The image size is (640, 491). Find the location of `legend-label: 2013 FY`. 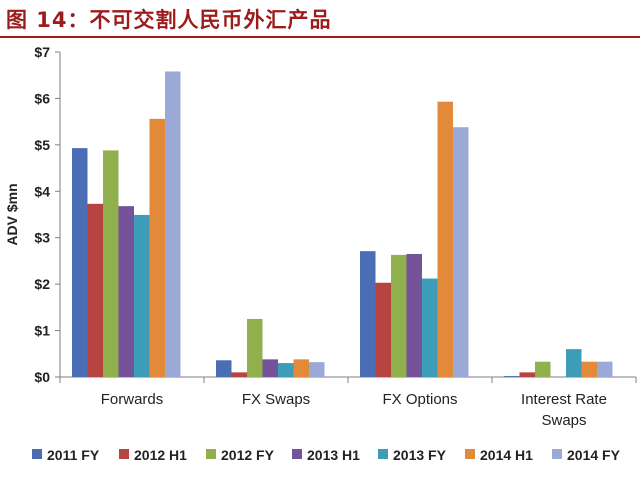

legend-label: 2013 FY is located at coordinates (420, 455).